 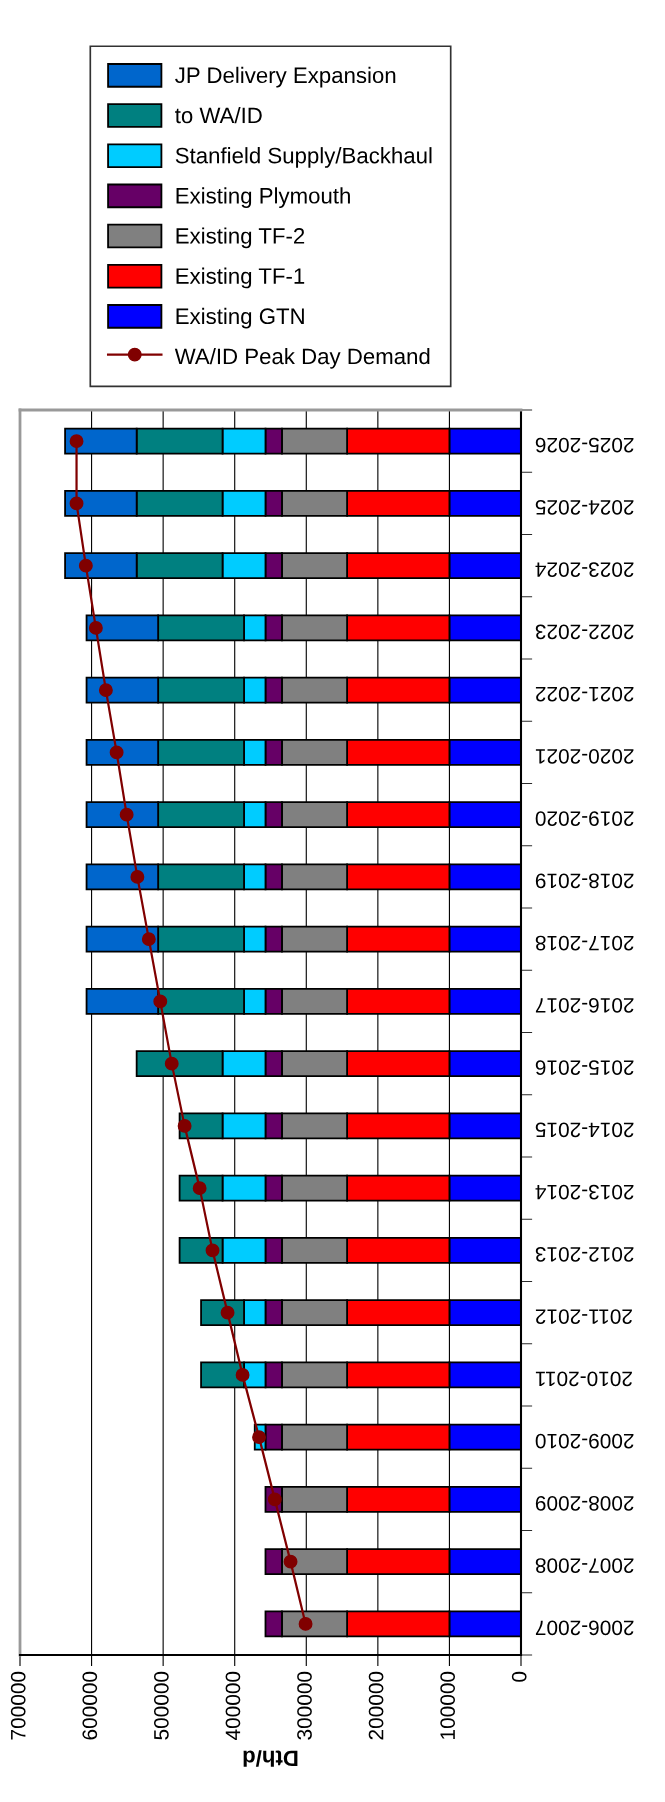 I want to click on y-tick-label: 2009-2010, so click(x=584, y=1441).